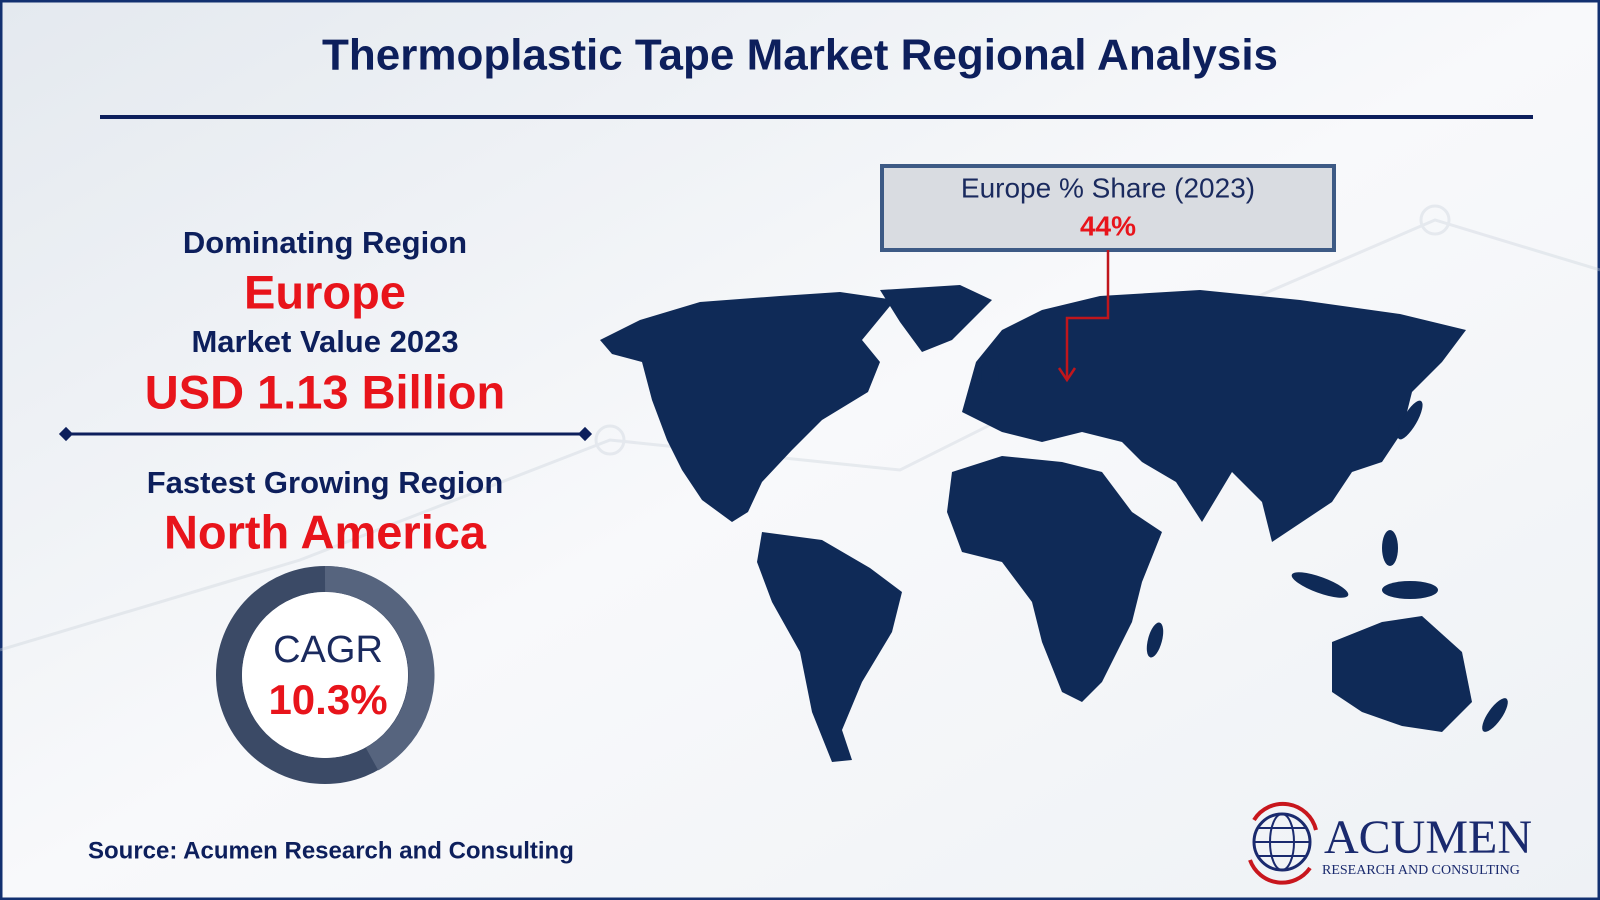 This screenshot has height=900, width=1600. Describe the element at coordinates (328, 650) in the screenshot. I see `cagr-label: CAGR` at that location.